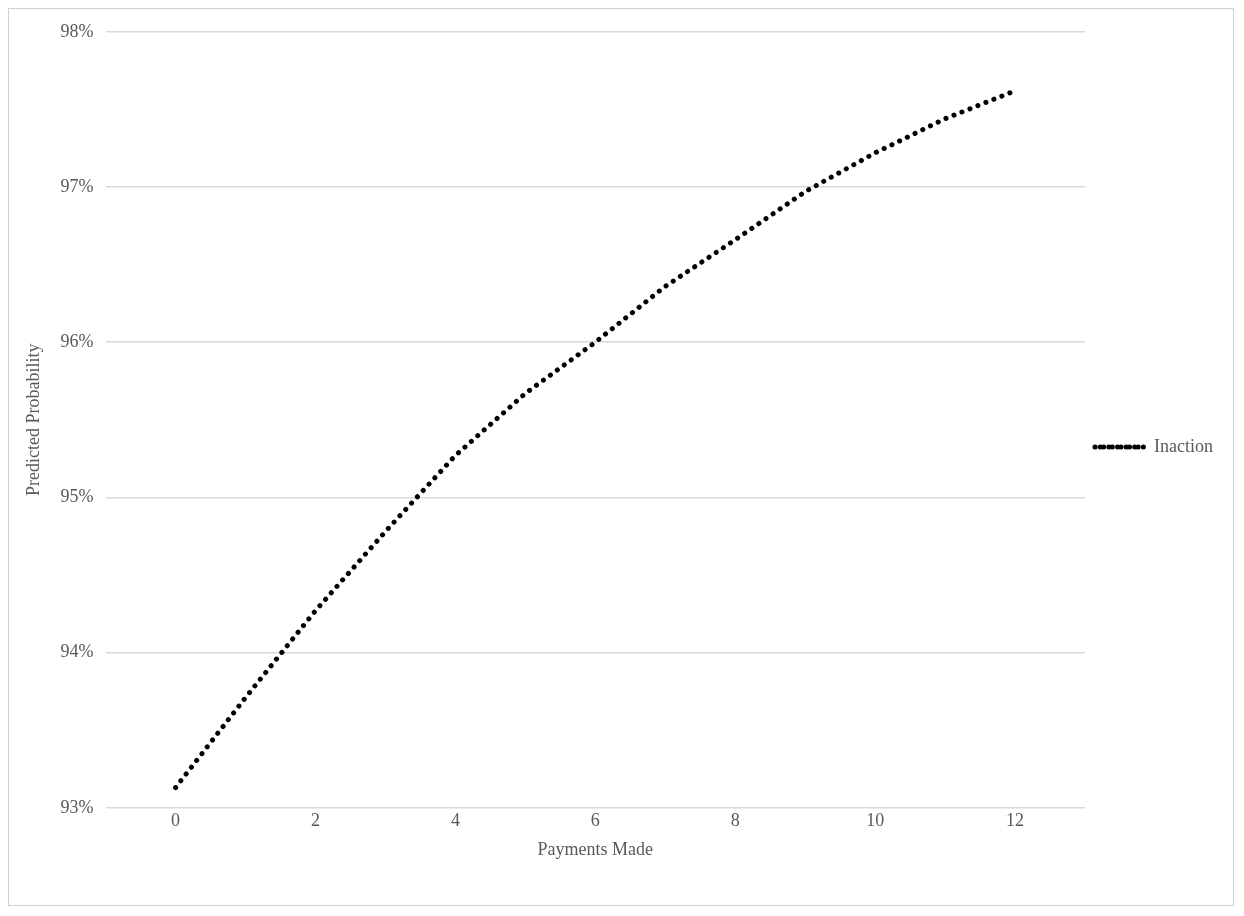  I want to click on y-tick-label: 98%, so click(77, 30).